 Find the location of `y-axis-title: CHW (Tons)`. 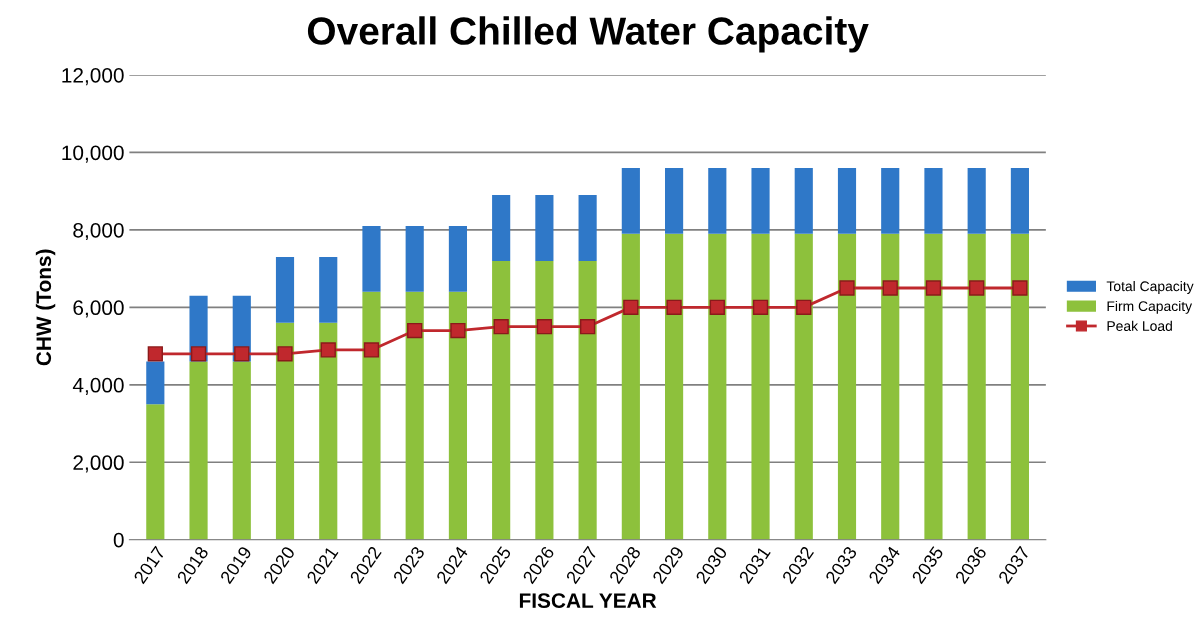

y-axis-title: CHW (Tons) is located at coordinates (45, 307).